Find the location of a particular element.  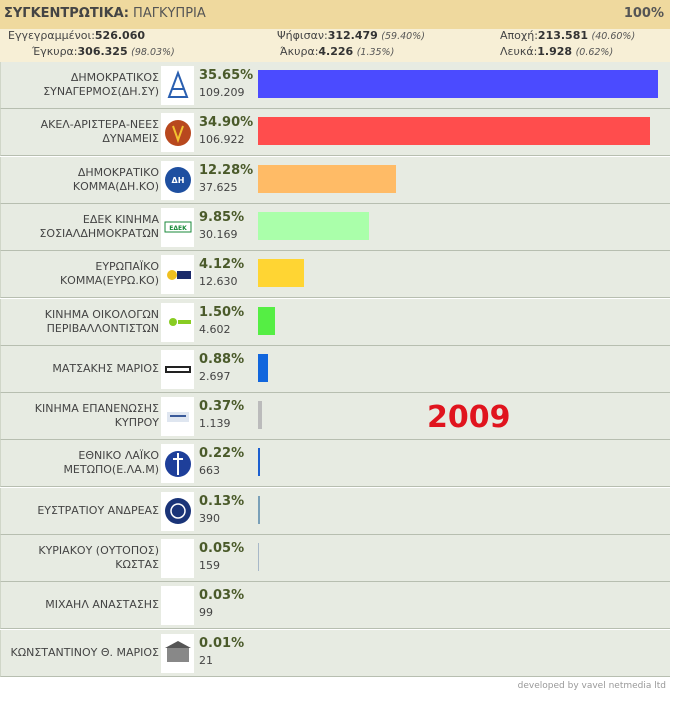

footer-credit: developed by vavel netmedia ltd is located at coordinates (591, 686).